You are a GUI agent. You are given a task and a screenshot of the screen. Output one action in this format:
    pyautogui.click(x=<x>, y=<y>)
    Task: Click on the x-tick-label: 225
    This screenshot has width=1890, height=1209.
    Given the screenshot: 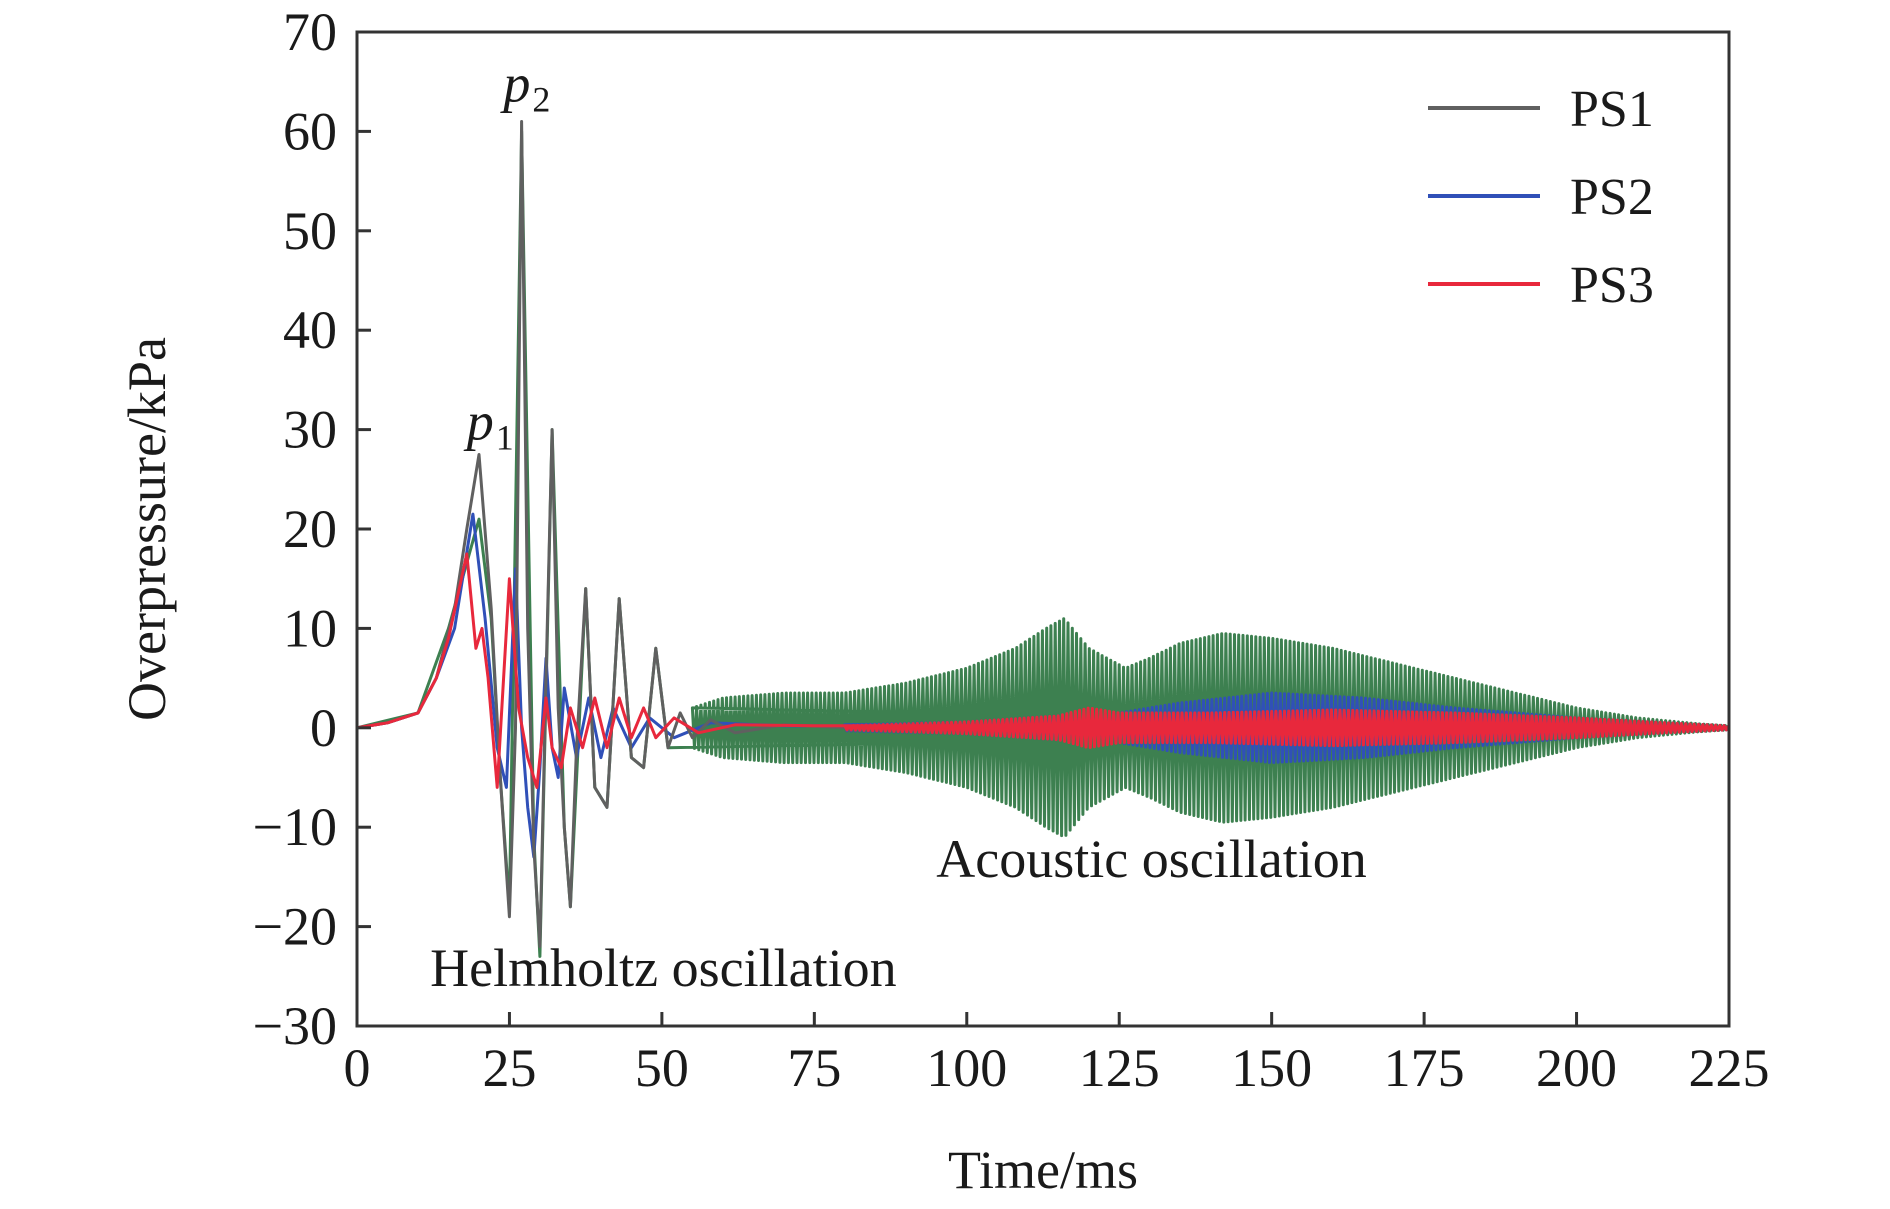 What is the action you would take?
    pyautogui.click(x=1729, y=1068)
    